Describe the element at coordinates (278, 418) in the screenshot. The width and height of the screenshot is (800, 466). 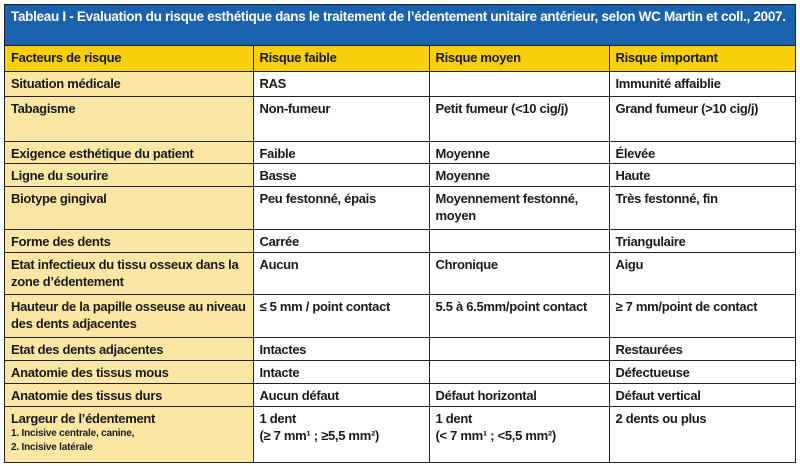
I see `cell-low-text: 1 dent` at that location.